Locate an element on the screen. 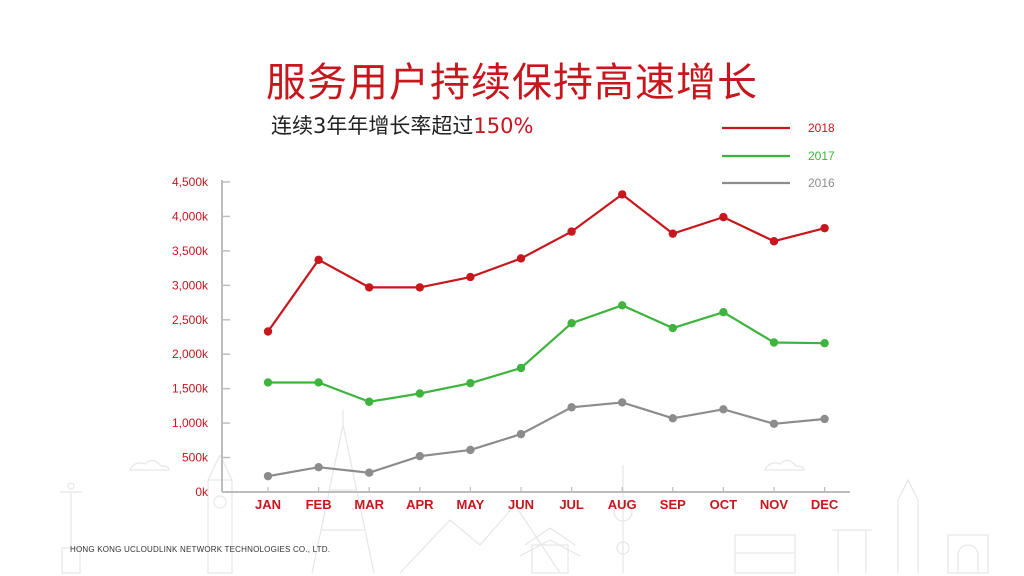 This screenshot has width=1024, height=576. legend-item-2016: 2016 is located at coordinates (778, 183).